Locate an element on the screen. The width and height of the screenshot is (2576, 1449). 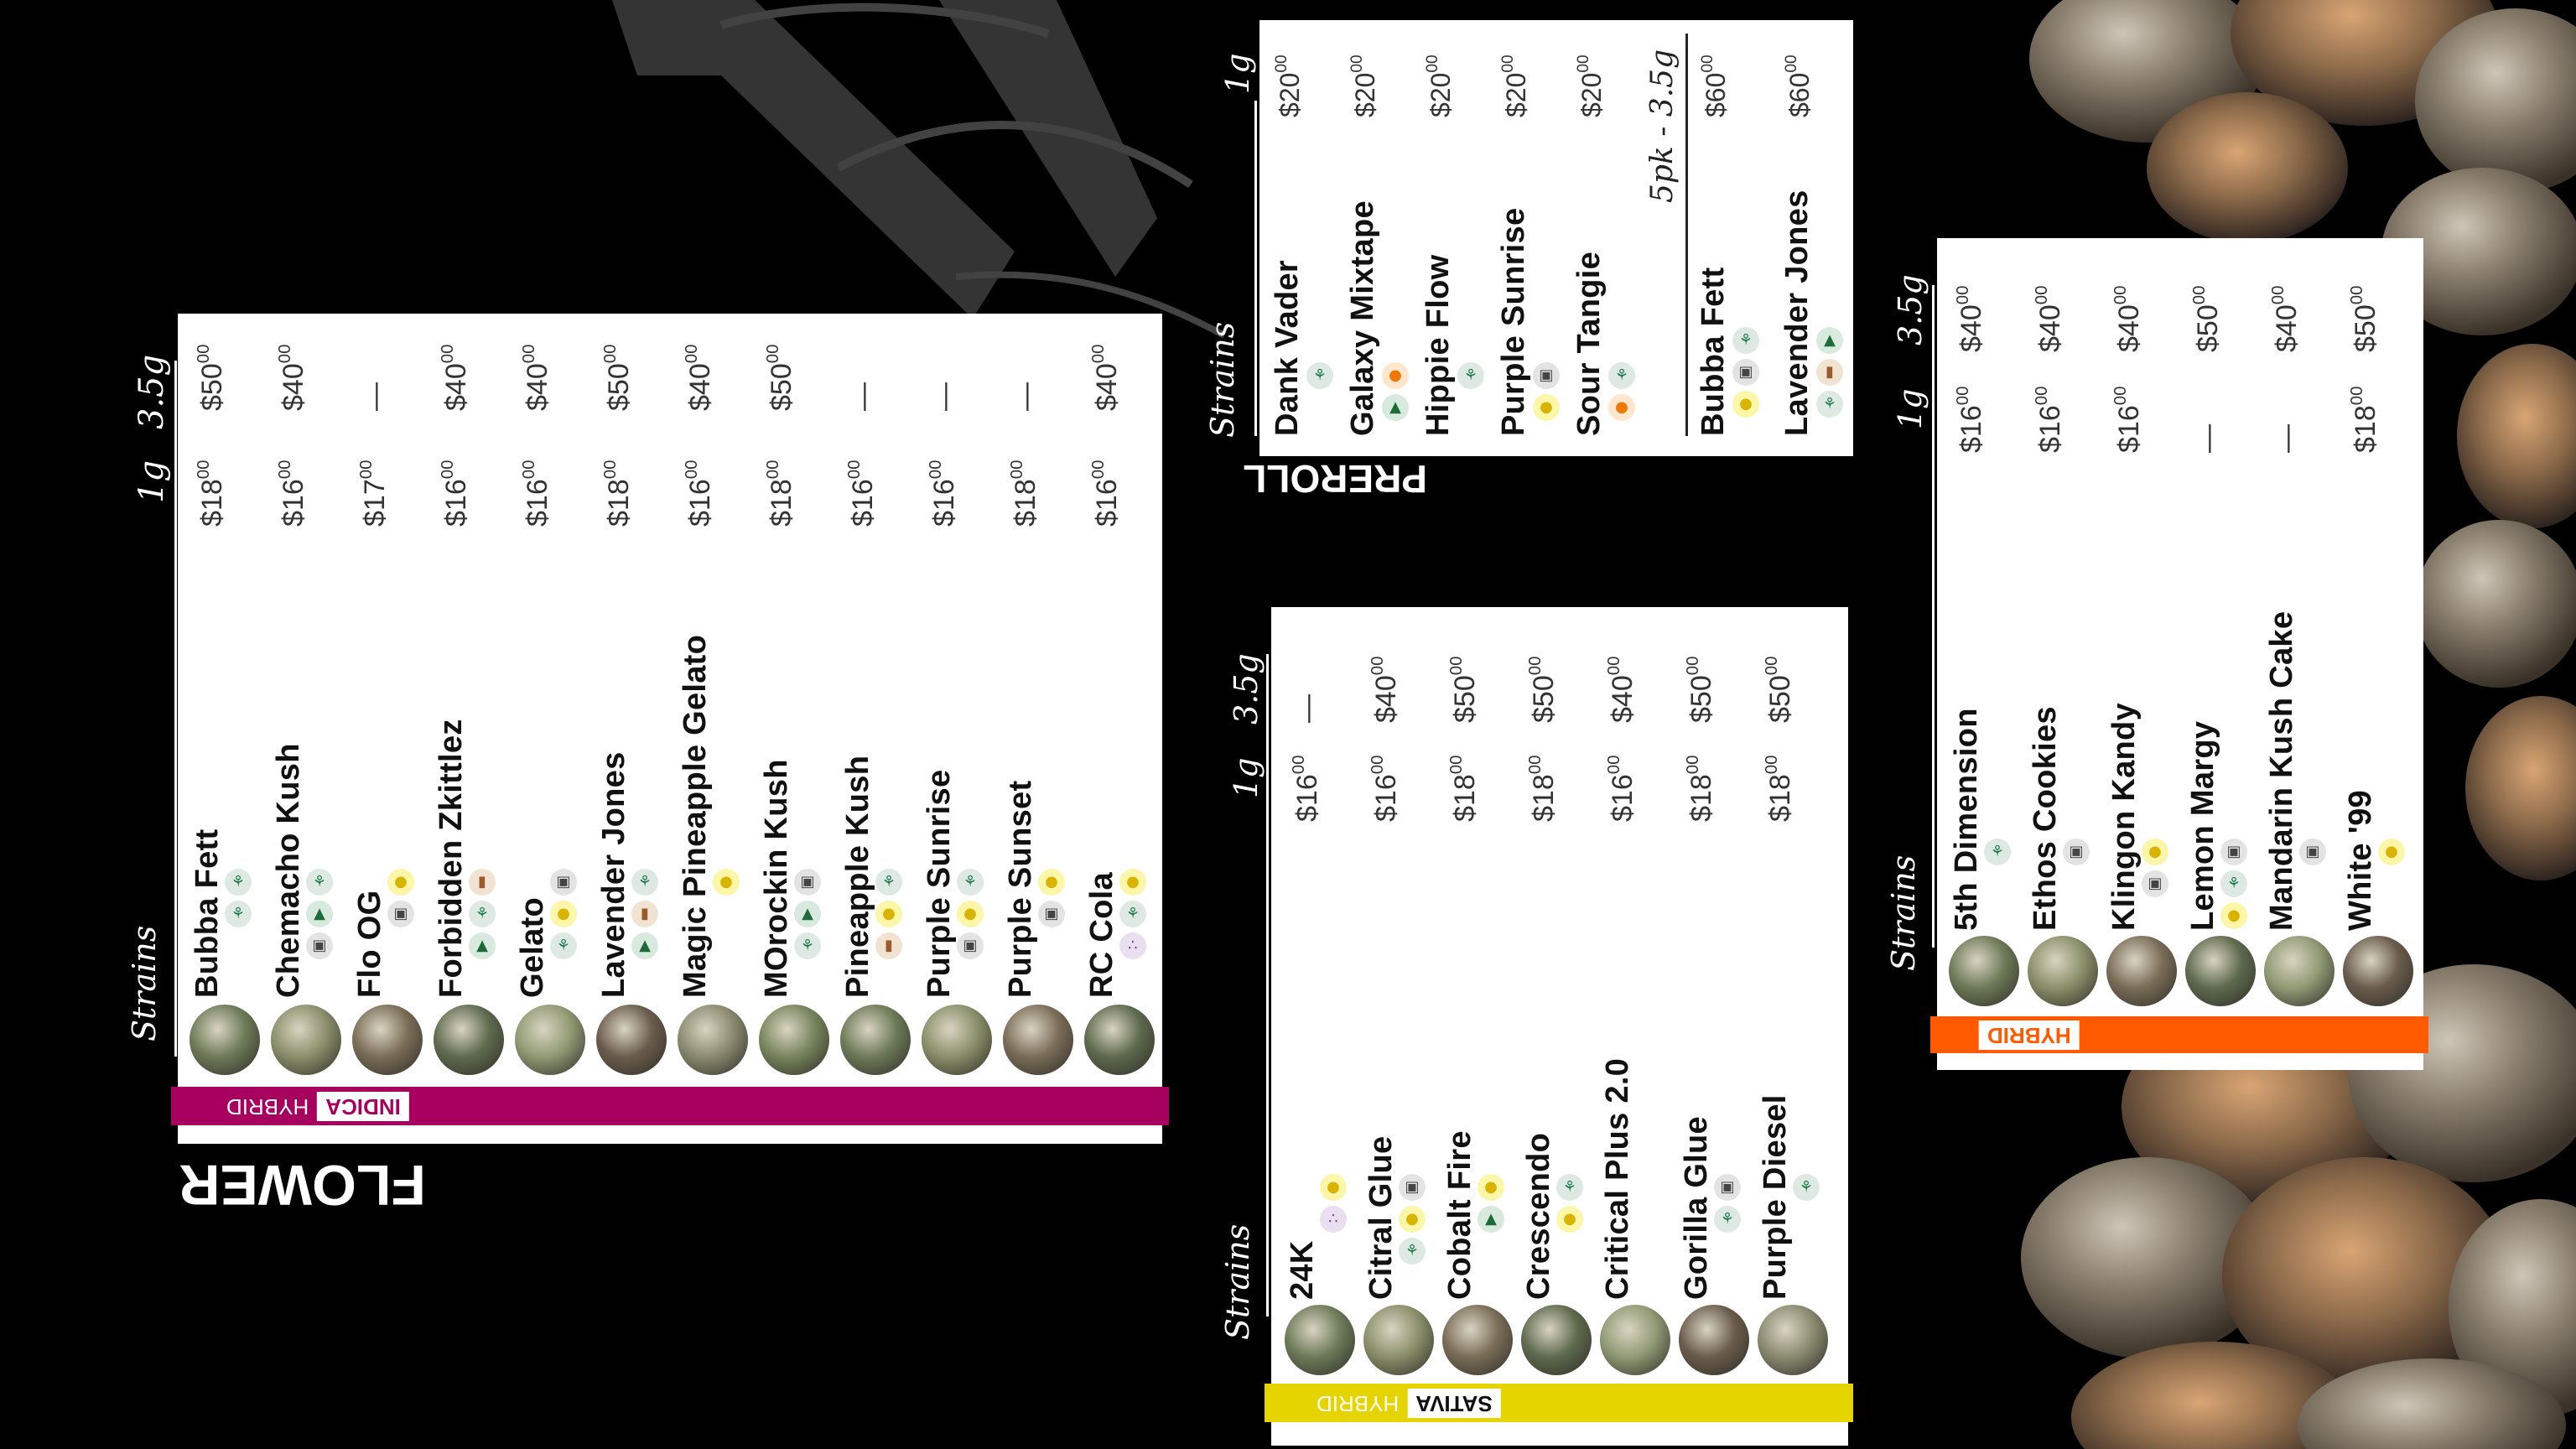
price-1g: $1700 is located at coordinates (374, 493).